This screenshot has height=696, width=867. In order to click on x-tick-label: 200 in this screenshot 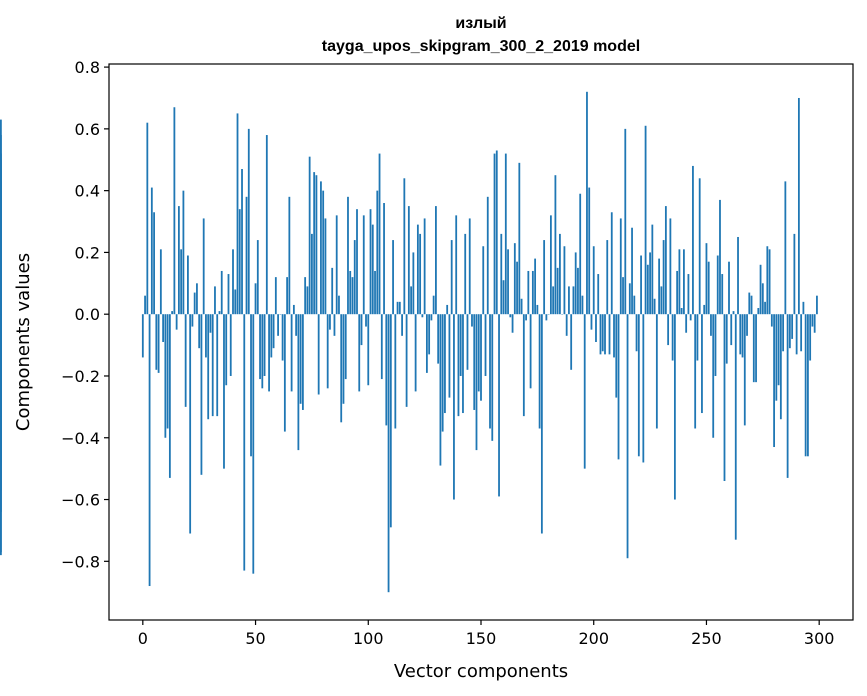, I will do `click(593, 638)`.